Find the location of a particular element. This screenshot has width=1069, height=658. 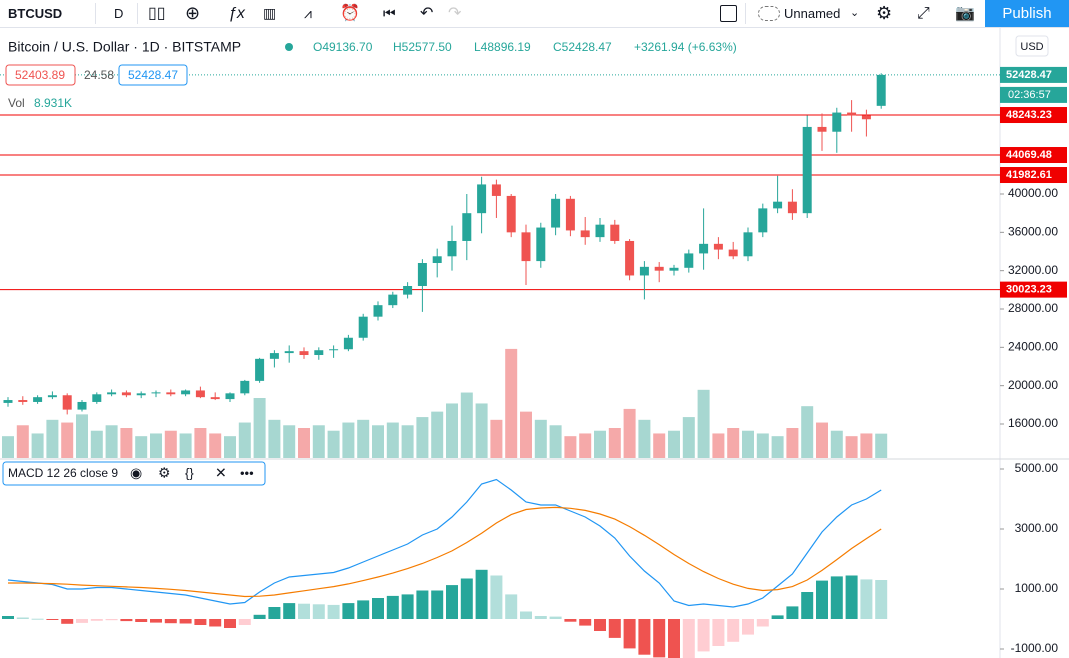

price-tag-label: 44069.48 is located at coordinates (1029, 155).